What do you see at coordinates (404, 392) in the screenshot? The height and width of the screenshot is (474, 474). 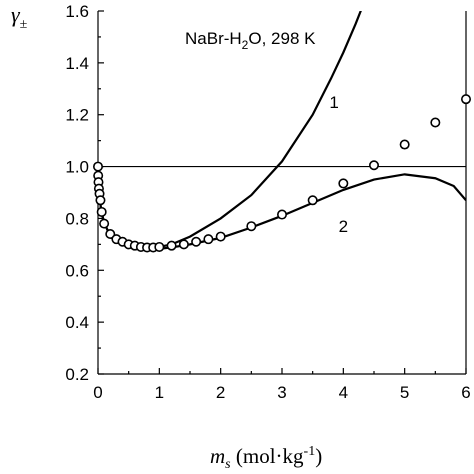 I see `x-tick-label: 5` at bounding box center [404, 392].